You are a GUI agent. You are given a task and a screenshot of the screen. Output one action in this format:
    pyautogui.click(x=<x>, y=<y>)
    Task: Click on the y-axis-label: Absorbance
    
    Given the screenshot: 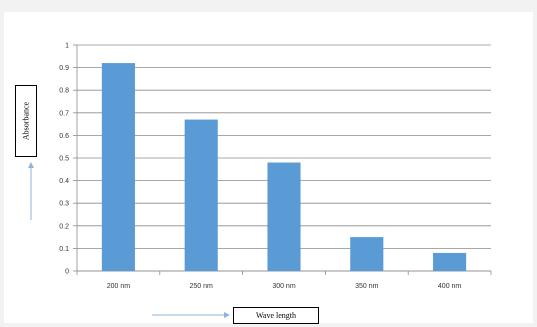 What is the action you would take?
    pyautogui.click(x=26, y=121)
    